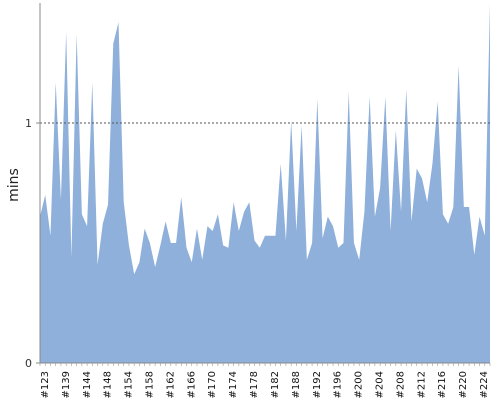 The height and width of the screenshot is (404, 500). What do you see at coordinates (87, 384) in the screenshot?
I see `x-tick-label: #144` at bounding box center [87, 384].